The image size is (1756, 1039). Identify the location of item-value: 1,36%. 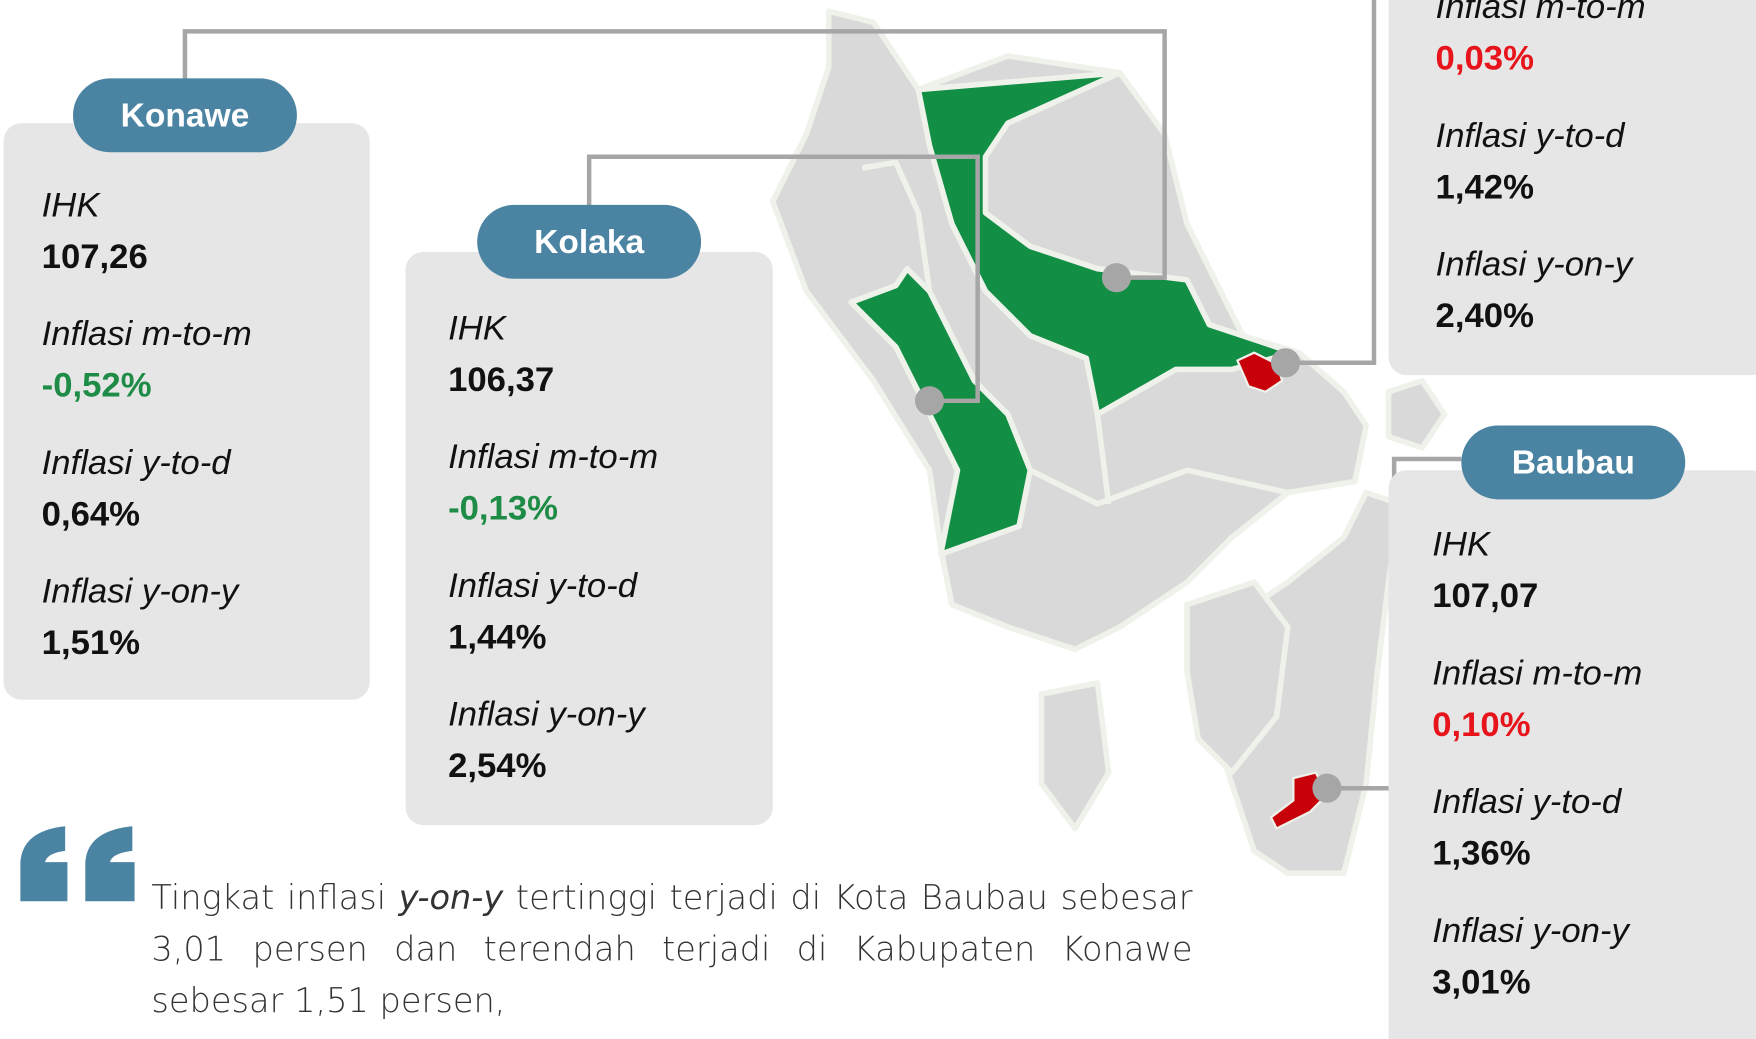
(1481, 854).